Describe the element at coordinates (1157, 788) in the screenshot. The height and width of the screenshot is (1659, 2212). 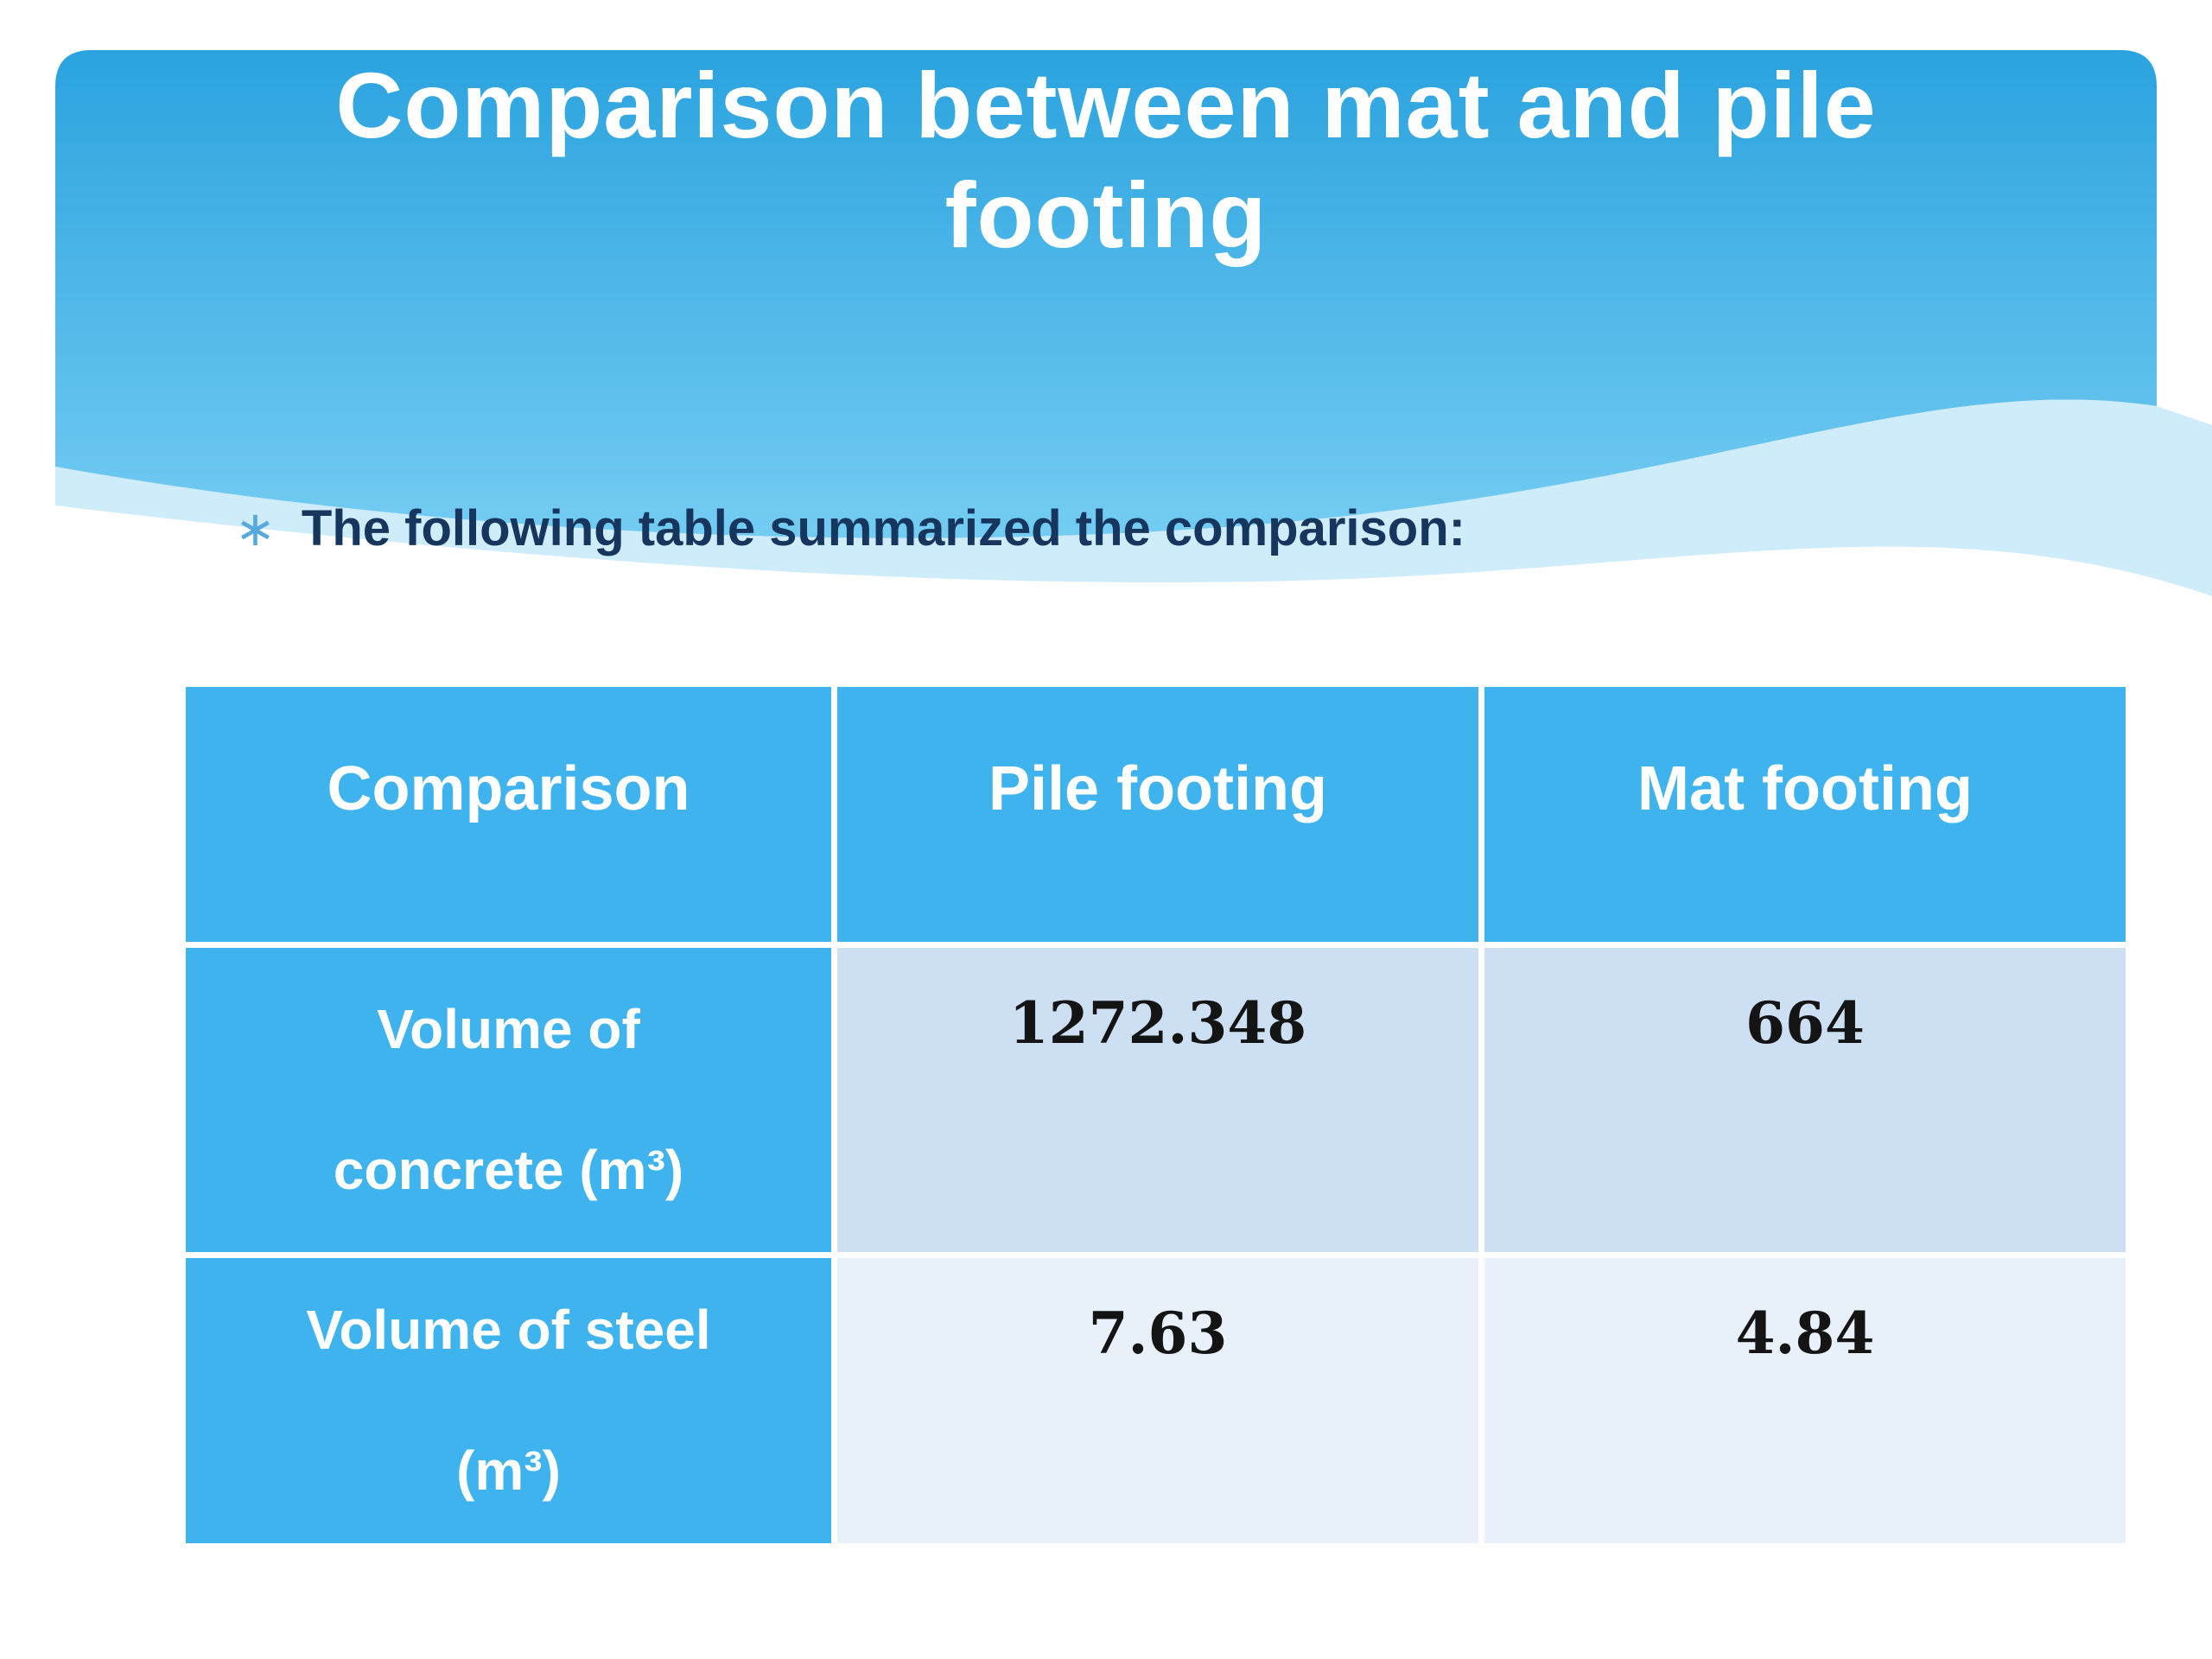
I see `column-header-label: Pile footing` at that location.